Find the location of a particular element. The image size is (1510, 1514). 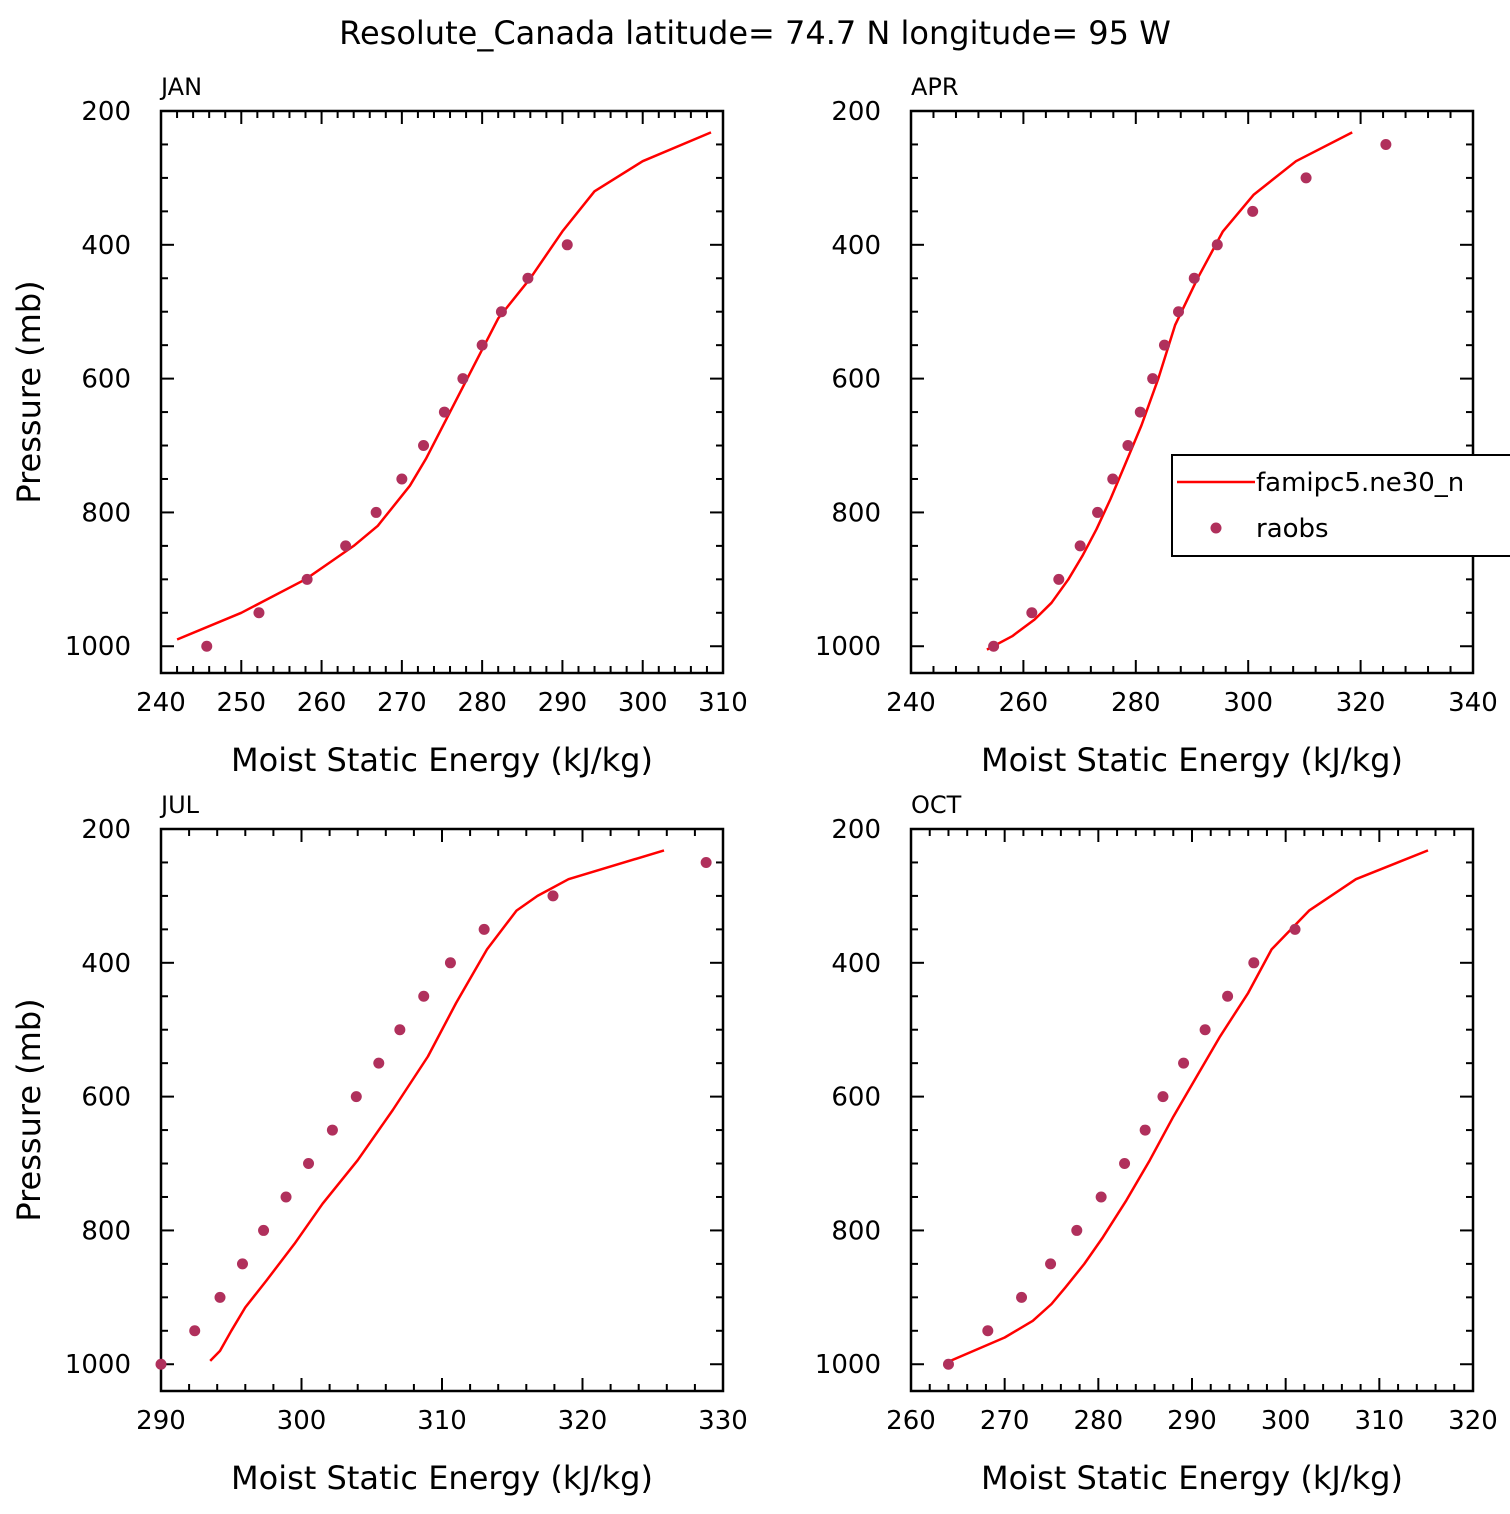

legend-box is located at coordinates (1340, 505).